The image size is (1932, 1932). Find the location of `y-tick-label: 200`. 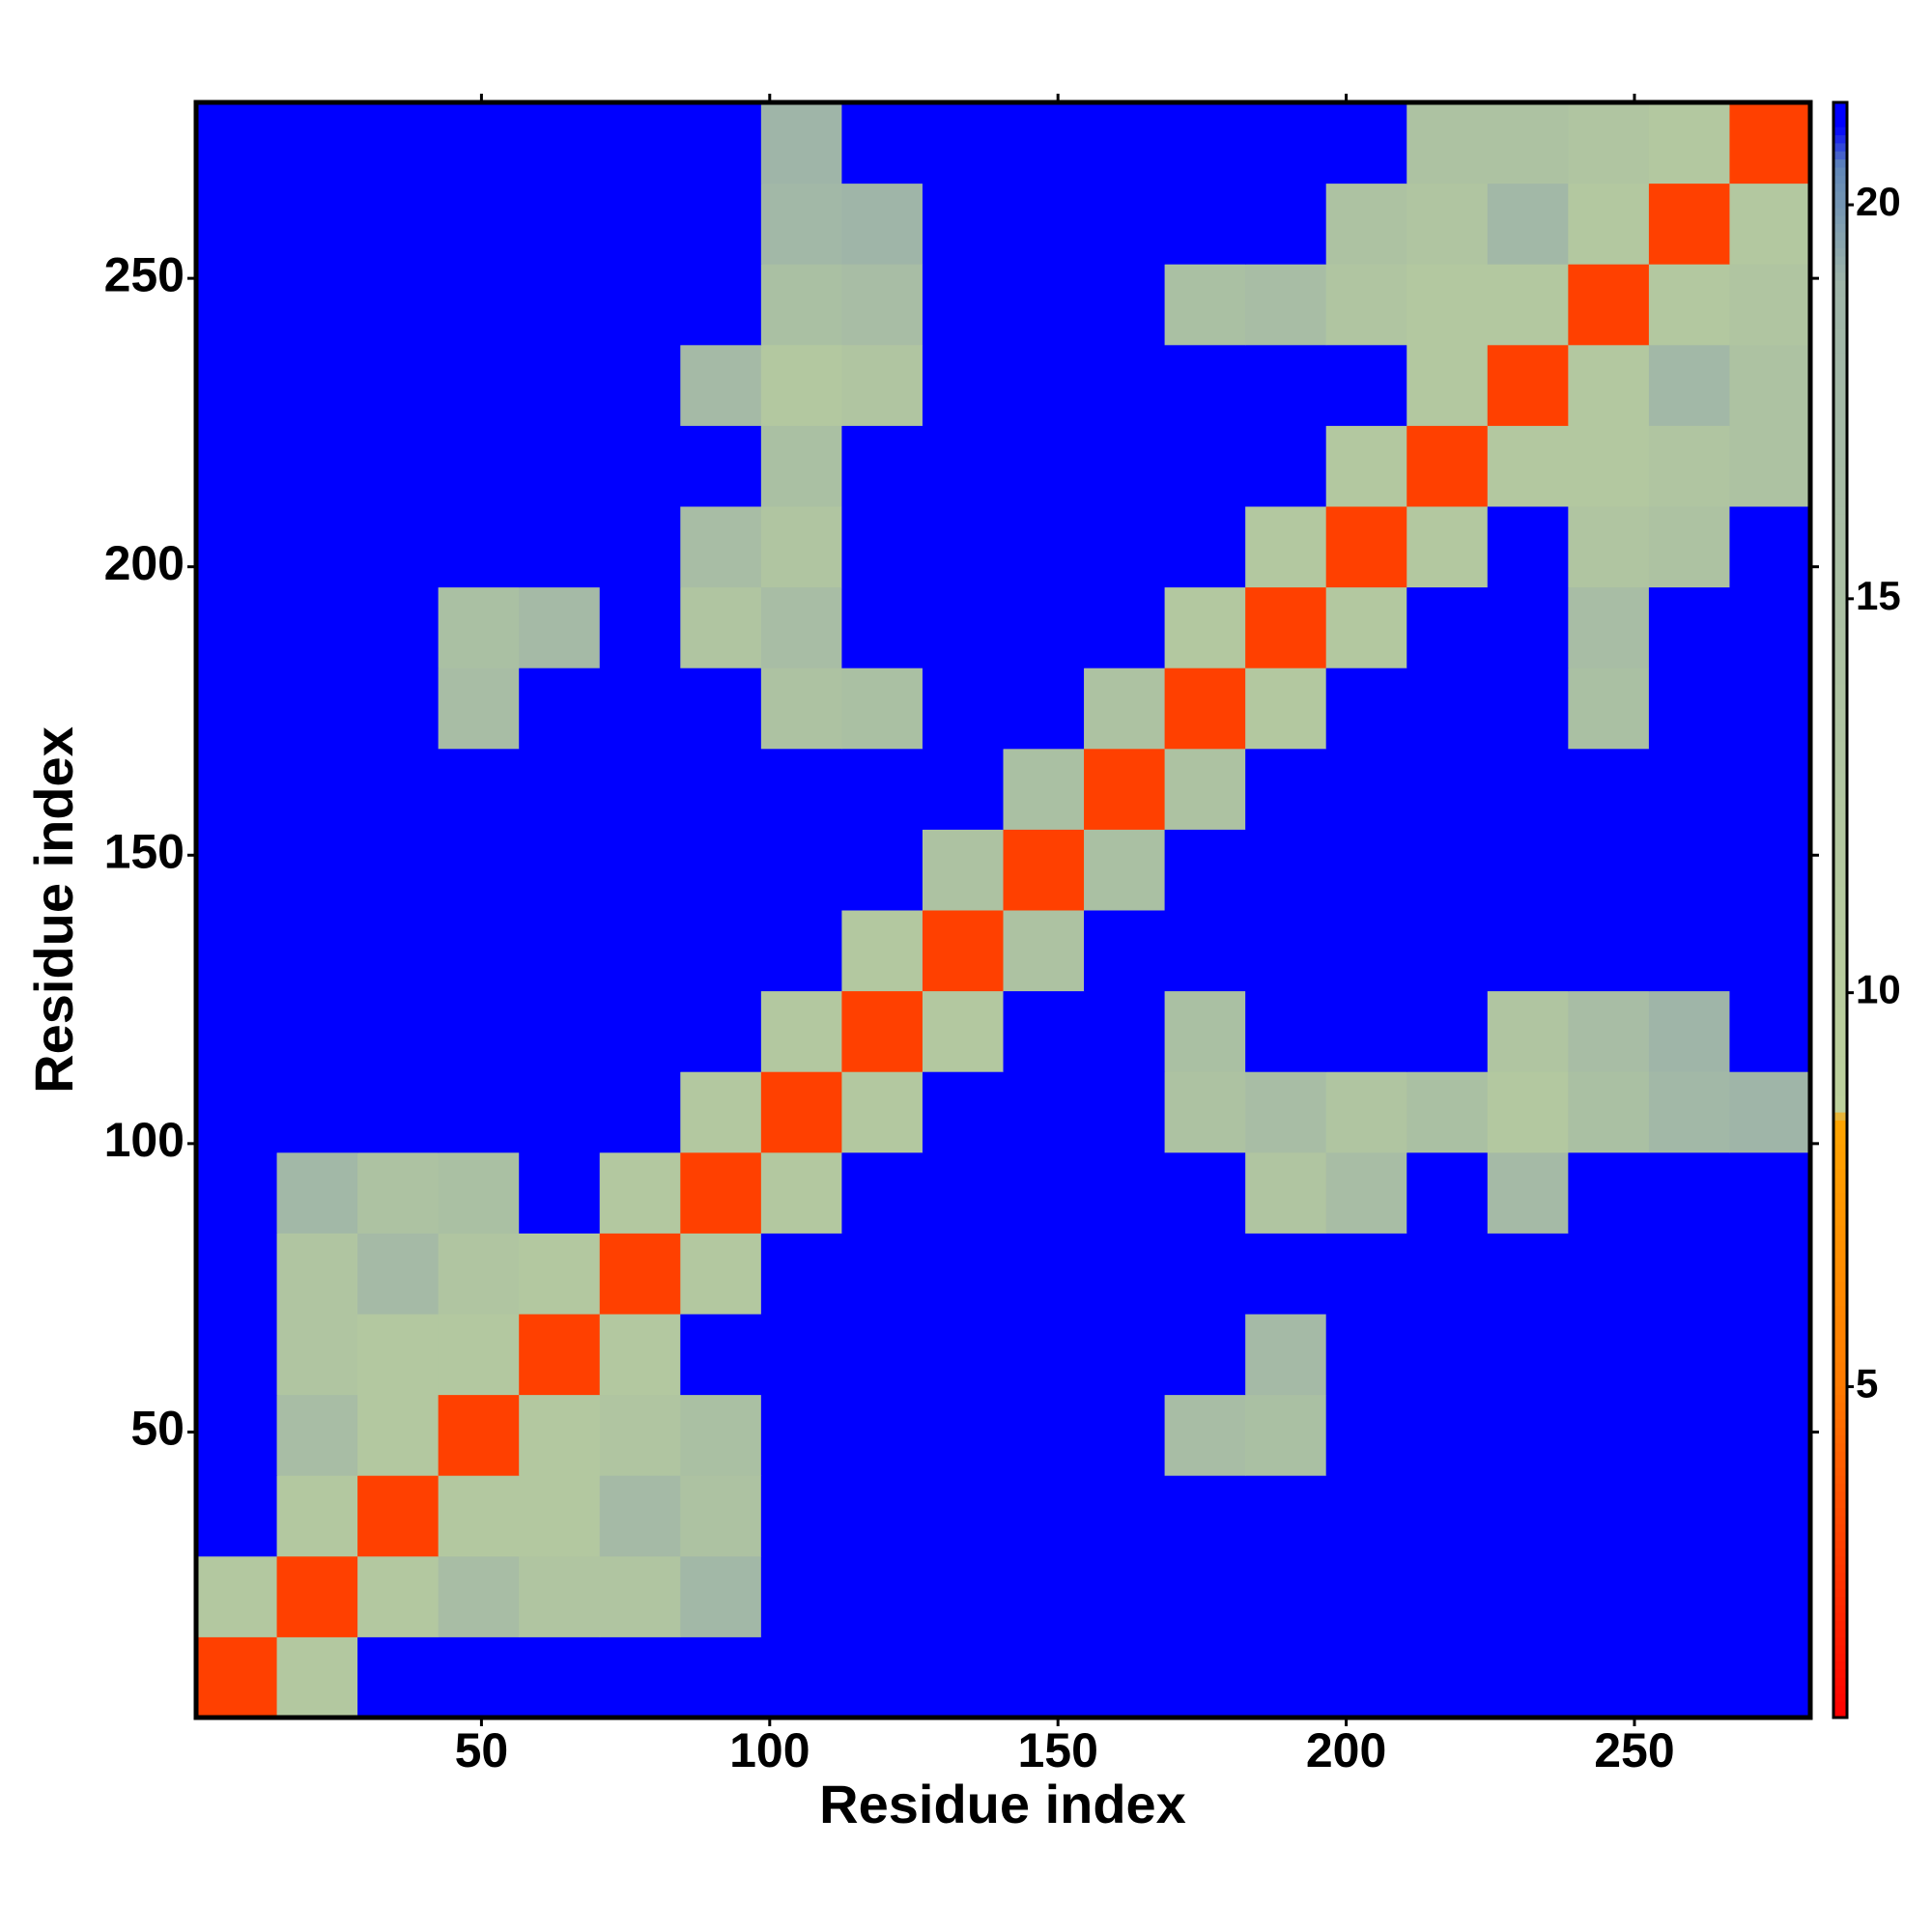

y-tick-label: 200 is located at coordinates (144, 563).